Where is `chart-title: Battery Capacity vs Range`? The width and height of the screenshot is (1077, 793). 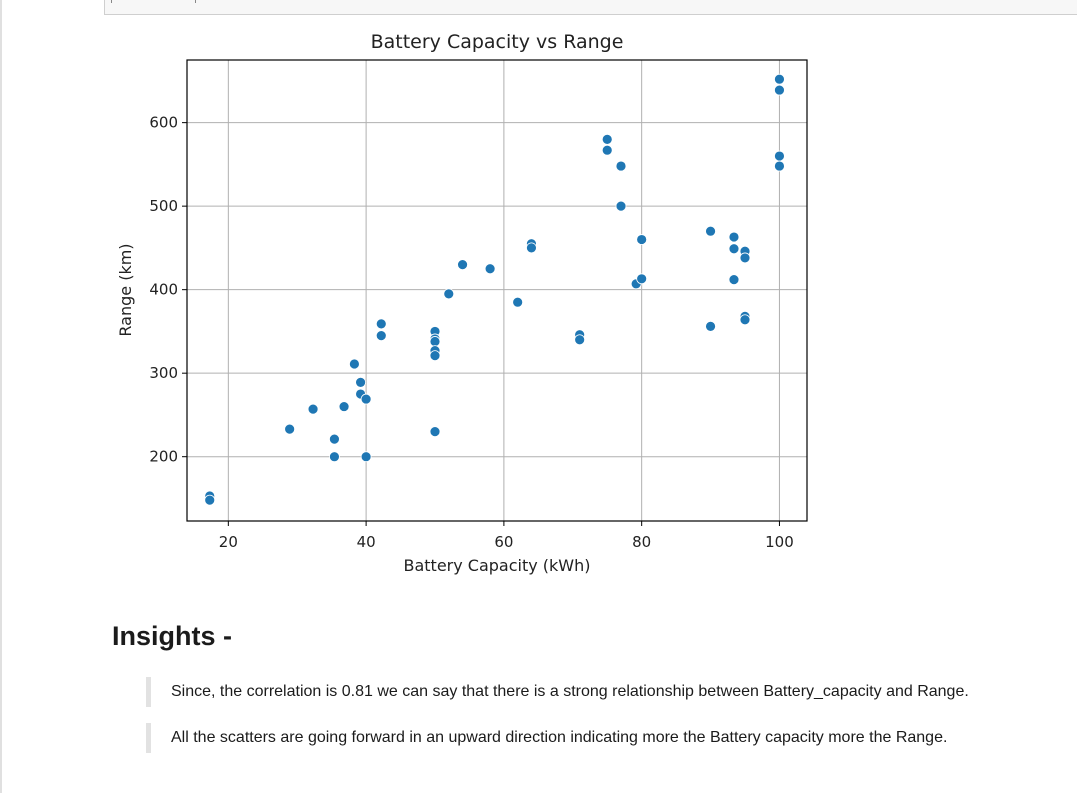 chart-title: Battery Capacity vs Range is located at coordinates (497, 42).